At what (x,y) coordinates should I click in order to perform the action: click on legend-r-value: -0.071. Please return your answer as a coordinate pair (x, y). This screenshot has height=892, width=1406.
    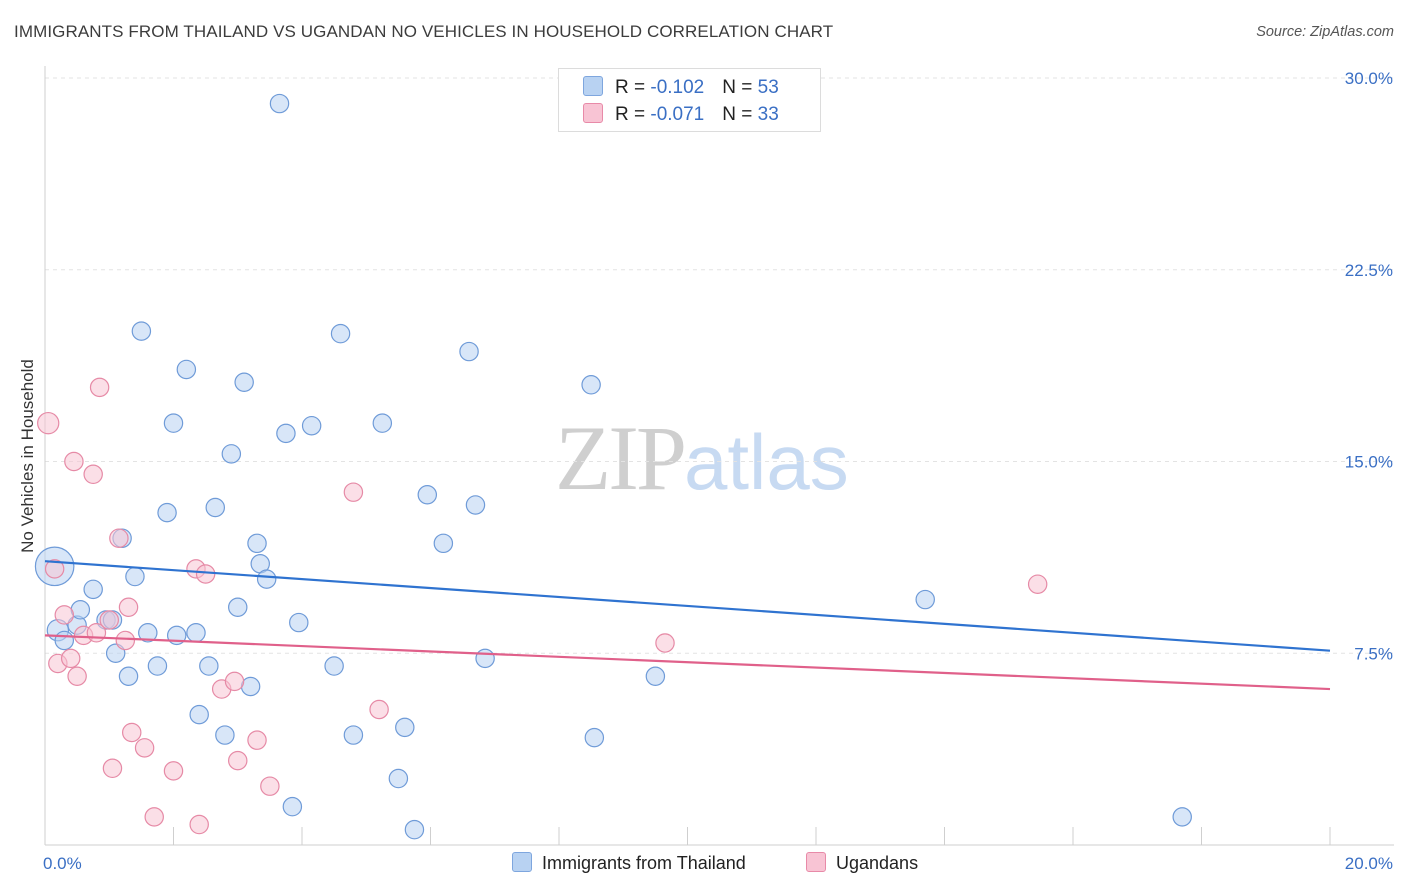
    Looking at the image, I should click on (677, 114).